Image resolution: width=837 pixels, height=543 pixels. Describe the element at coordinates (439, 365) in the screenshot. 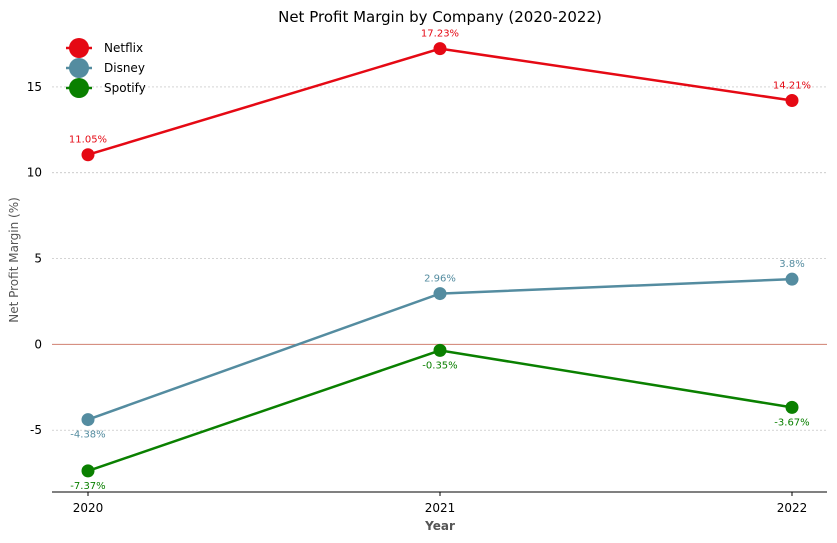

I see `data-label: -0.35%` at that location.